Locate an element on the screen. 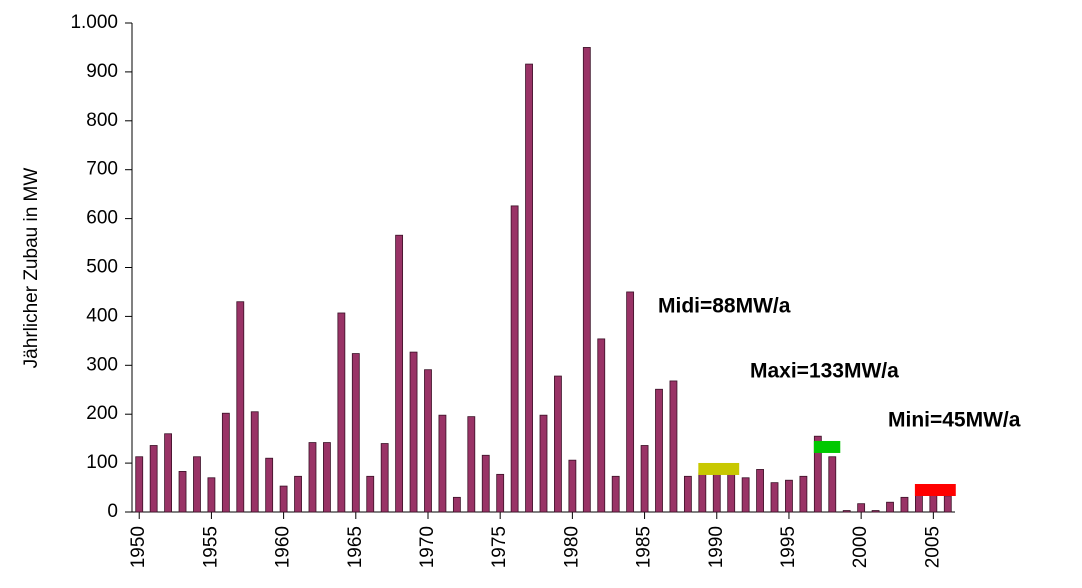  x-tick-label: 1965 is located at coordinates (355, 547).